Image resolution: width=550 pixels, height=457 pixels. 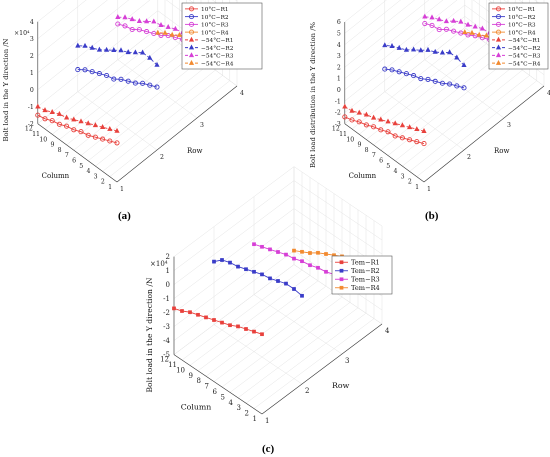 I want to click on y-tick-label: 1, so click(x=417, y=187).